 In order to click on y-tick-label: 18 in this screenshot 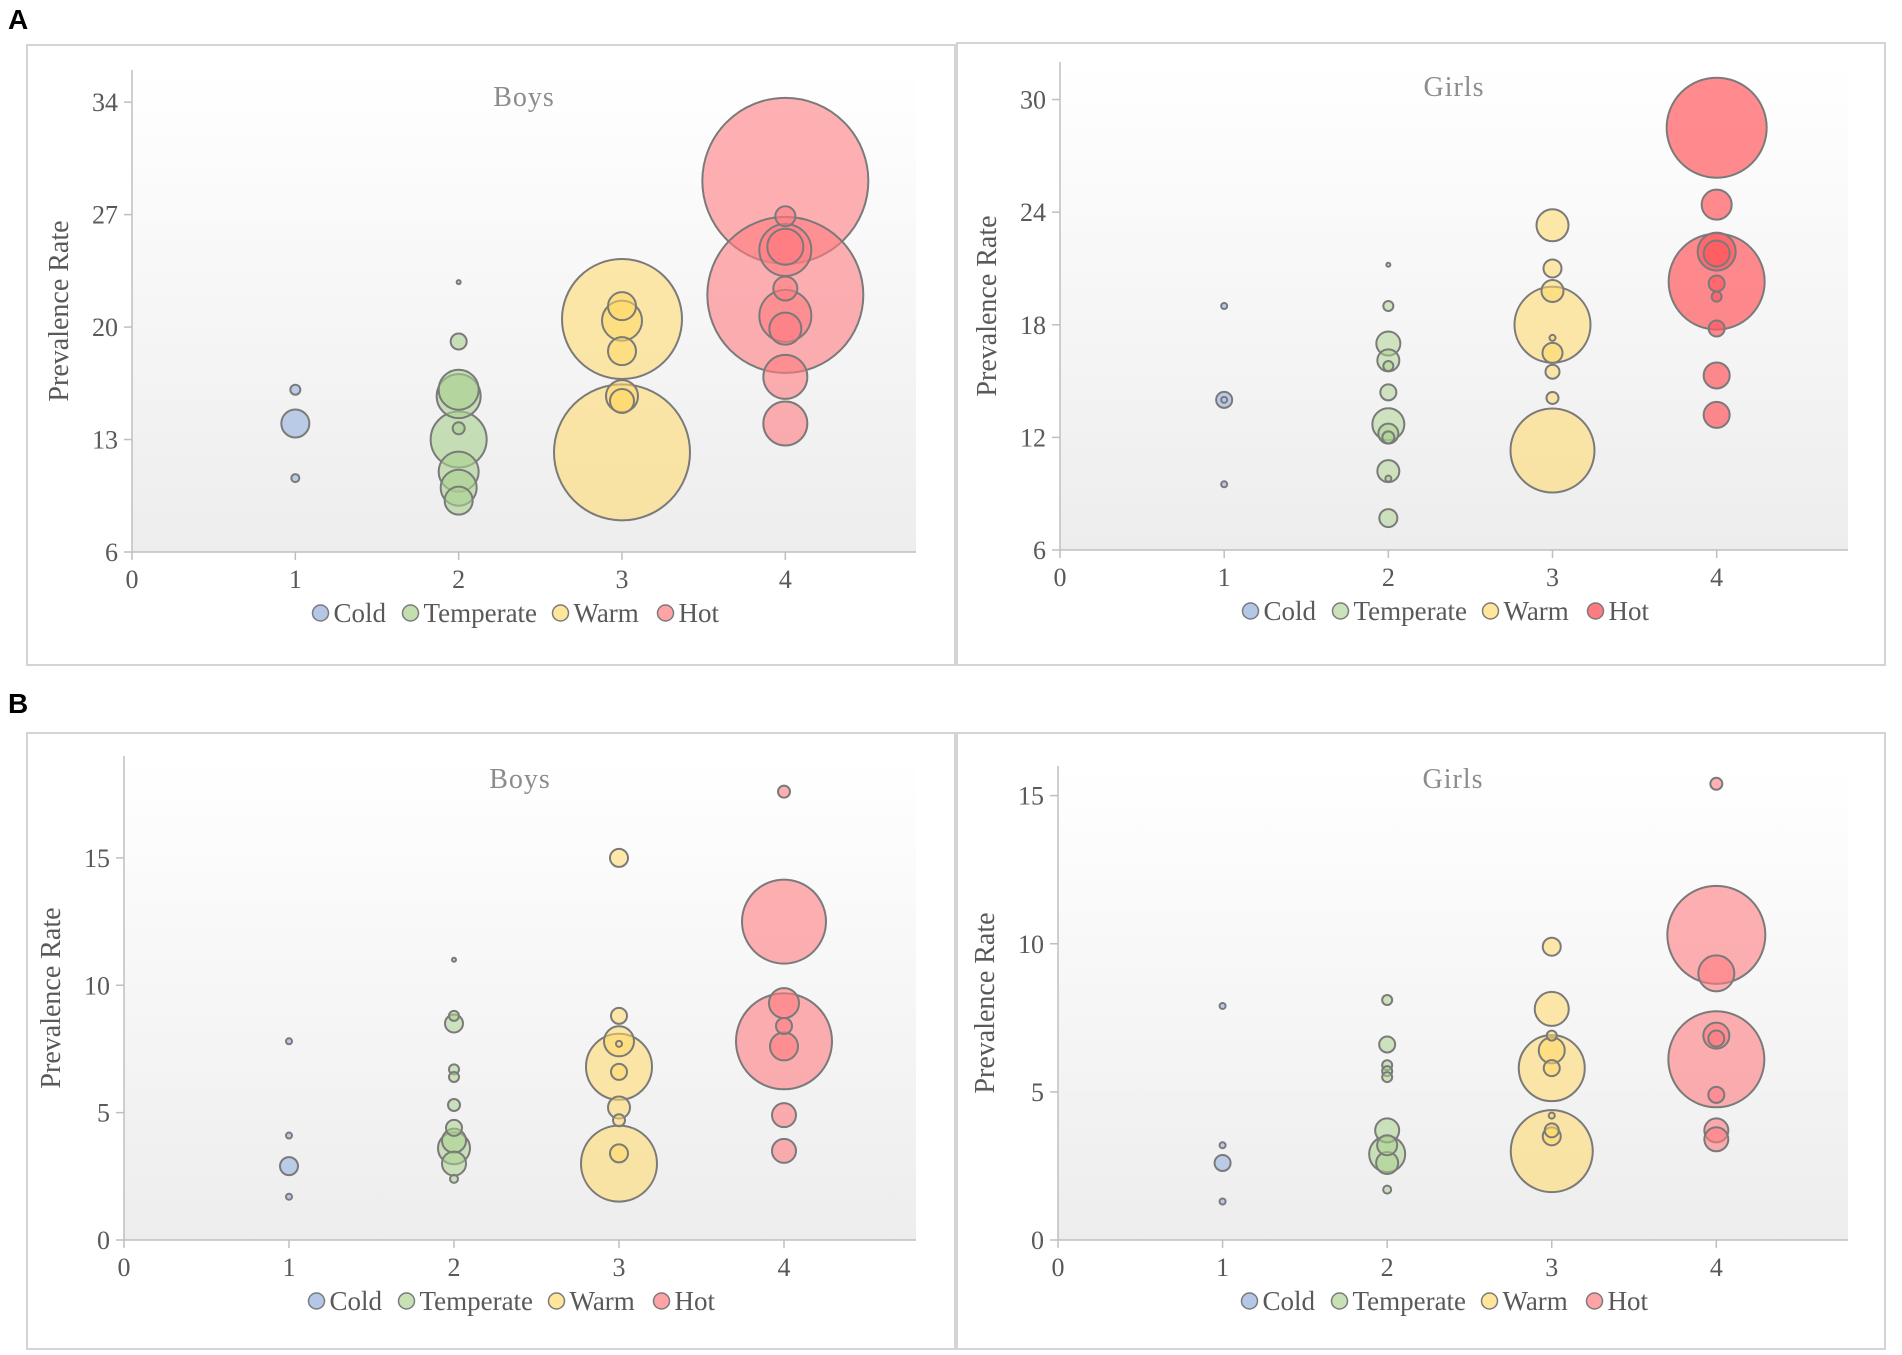, I will do `click(1033, 325)`.